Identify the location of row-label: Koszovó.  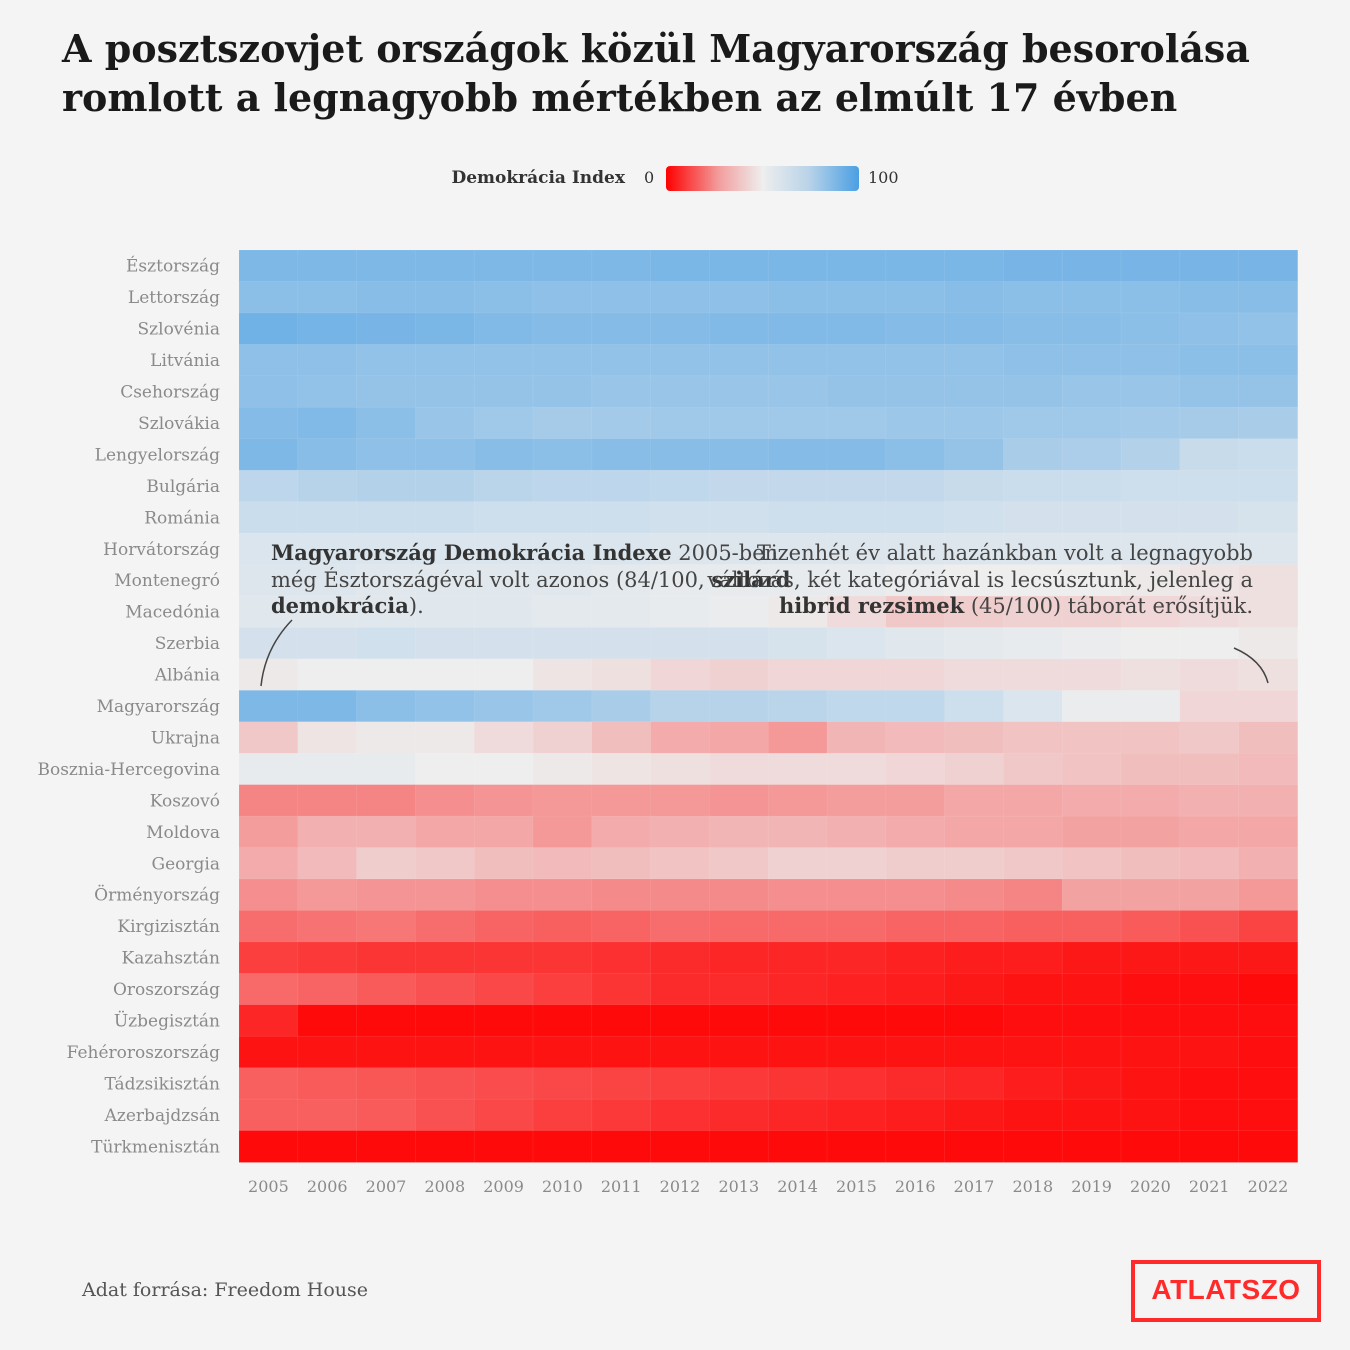
(185, 801).